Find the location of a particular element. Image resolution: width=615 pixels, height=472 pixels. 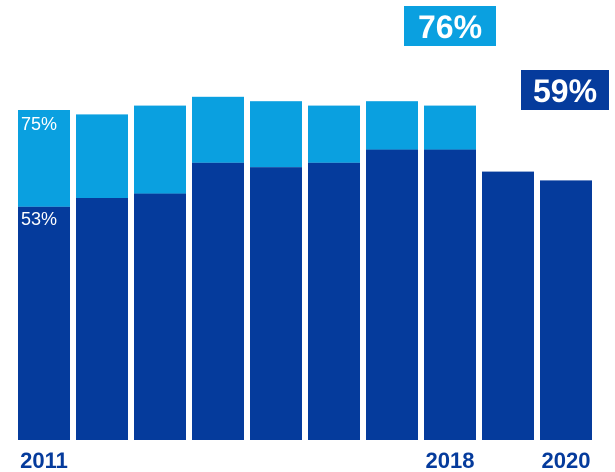

callout-2018-box is located at coordinates (450, 26).